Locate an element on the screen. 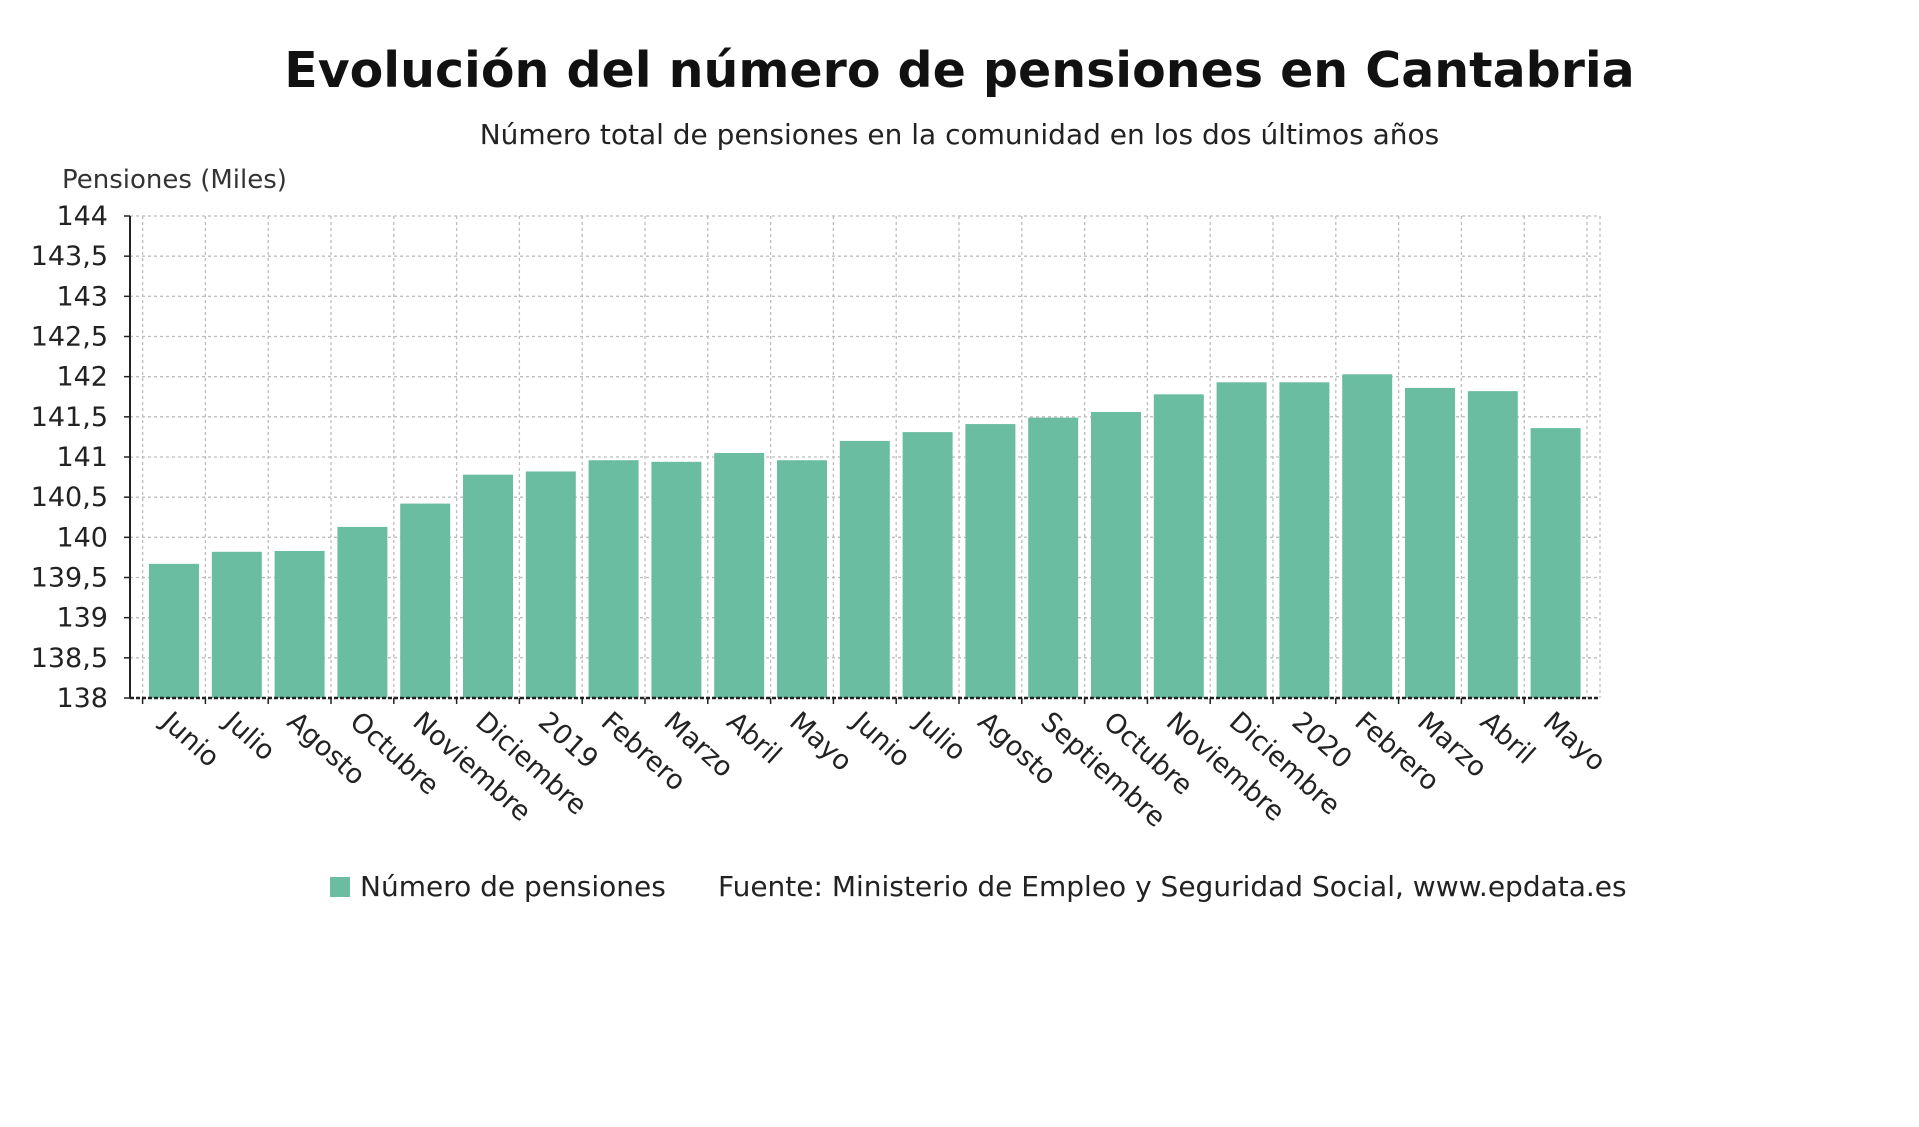  y-tick-label: 143 is located at coordinates (82, 296).